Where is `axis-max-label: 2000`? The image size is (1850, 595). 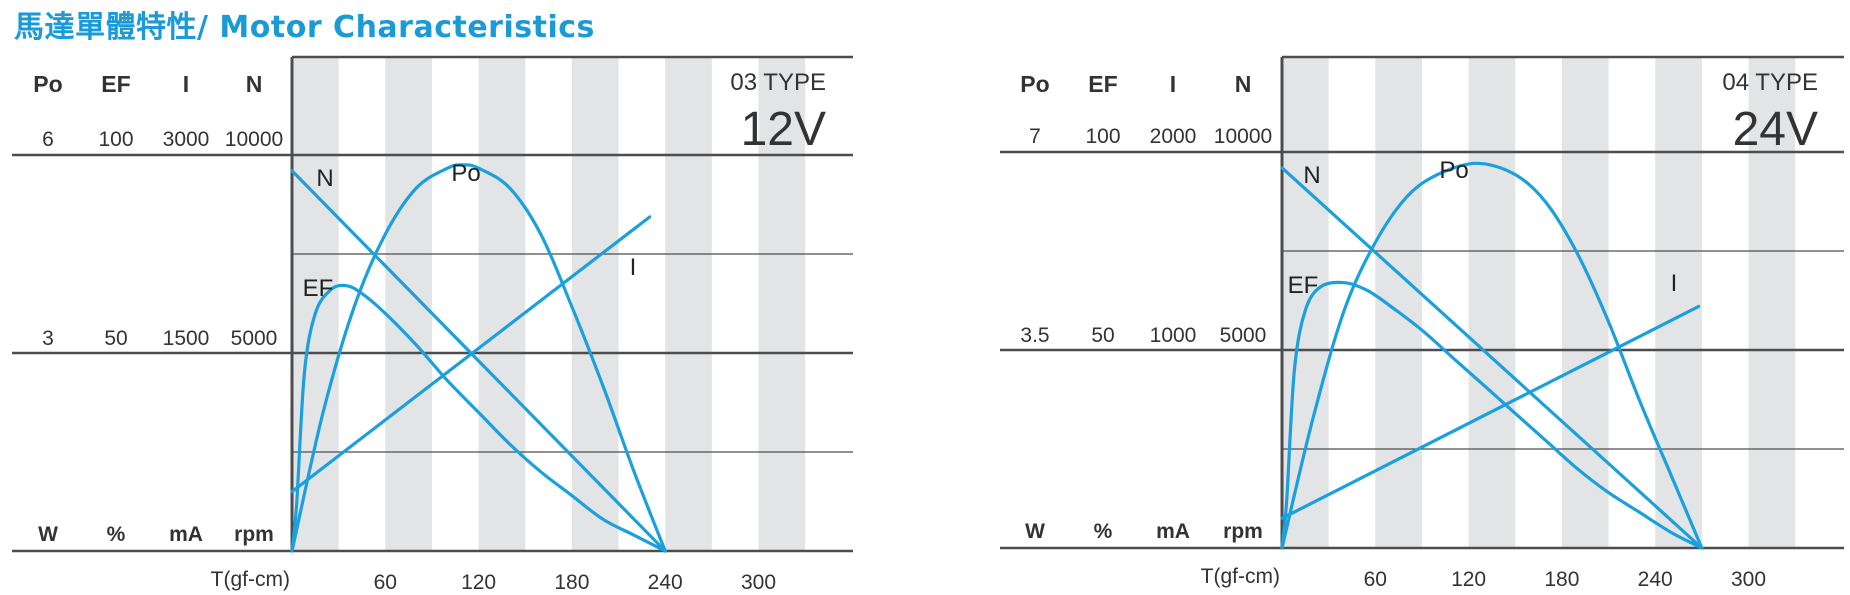 axis-max-label: 2000 is located at coordinates (1173, 136).